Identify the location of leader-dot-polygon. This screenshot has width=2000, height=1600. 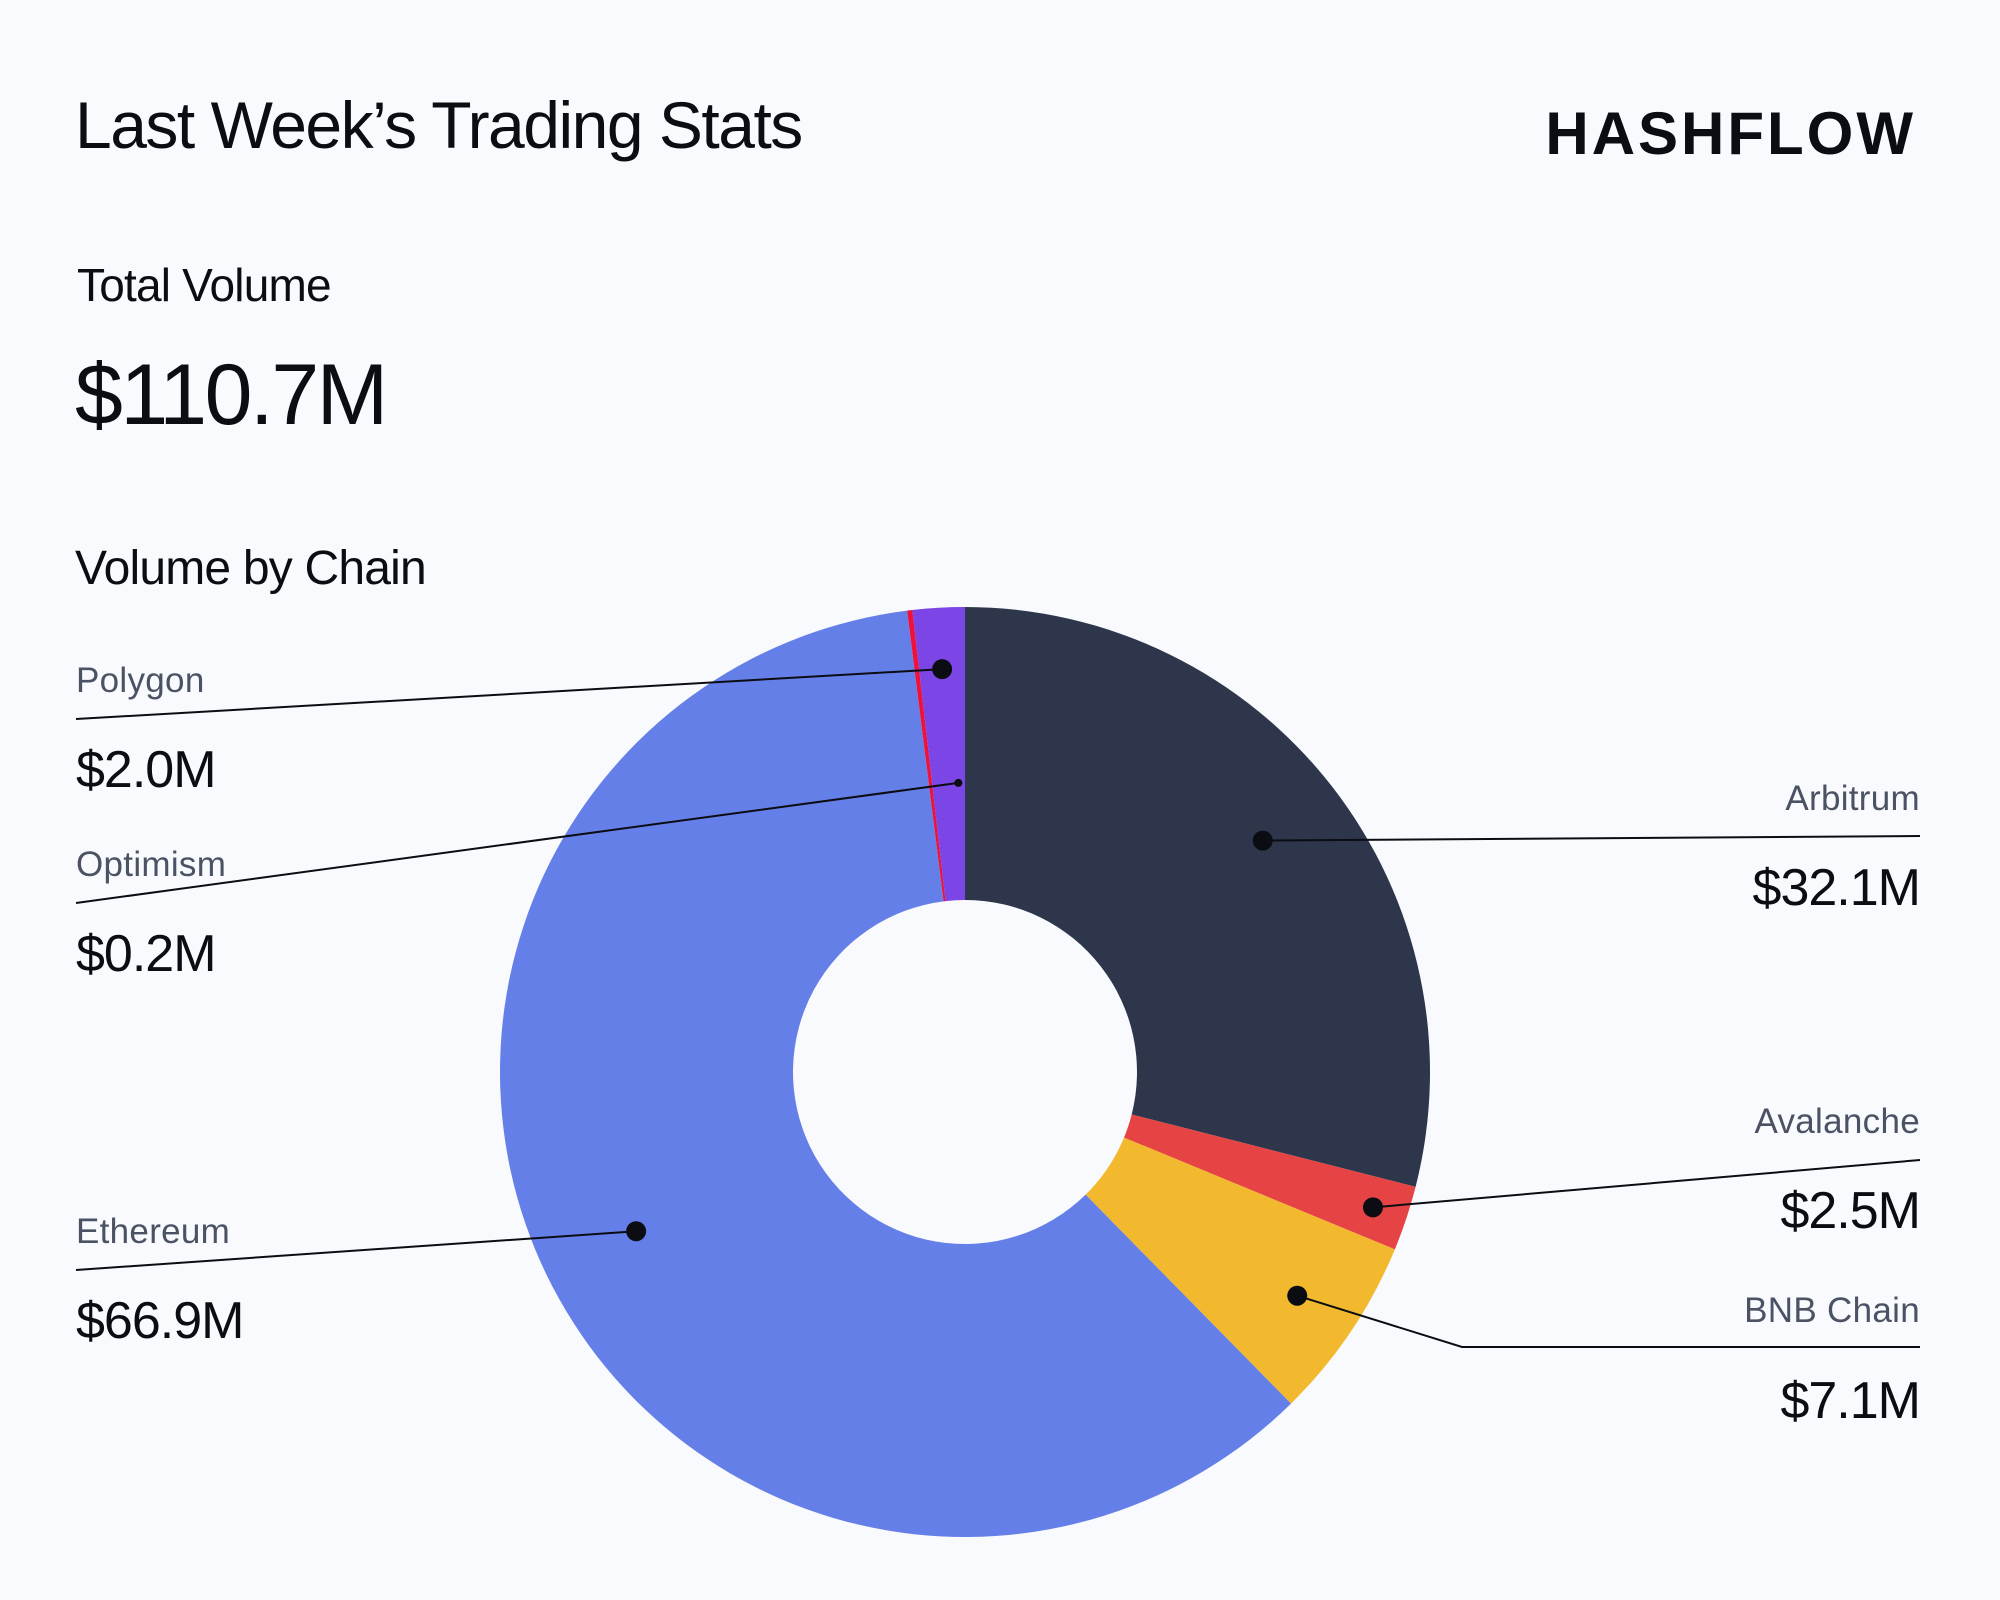
(942, 669).